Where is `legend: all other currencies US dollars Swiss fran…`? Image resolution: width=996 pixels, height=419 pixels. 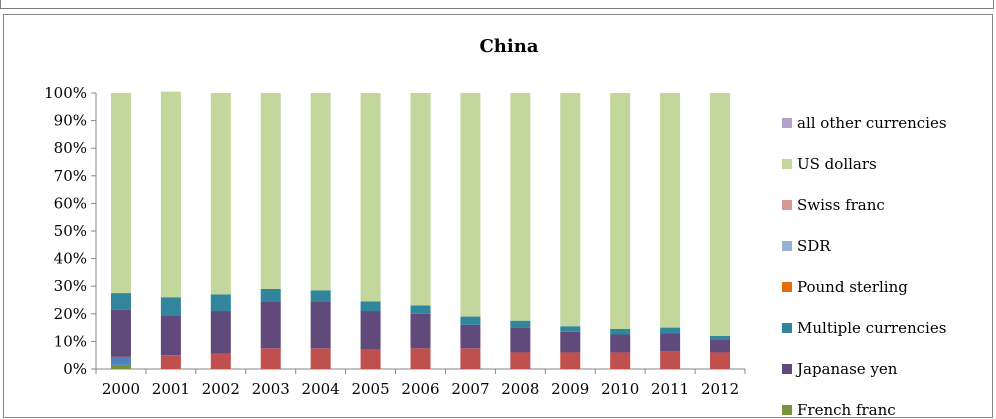 legend: all other currencies US dollars Swiss fran… is located at coordinates (864, 265).